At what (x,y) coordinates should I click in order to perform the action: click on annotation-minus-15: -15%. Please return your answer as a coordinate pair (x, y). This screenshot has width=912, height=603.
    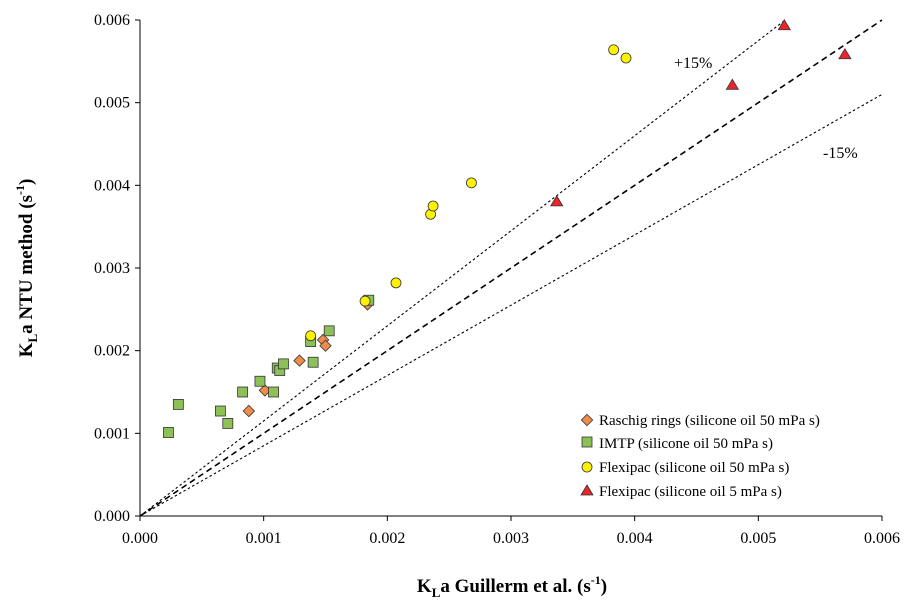
    Looking at the image, I should click on (840, 153).